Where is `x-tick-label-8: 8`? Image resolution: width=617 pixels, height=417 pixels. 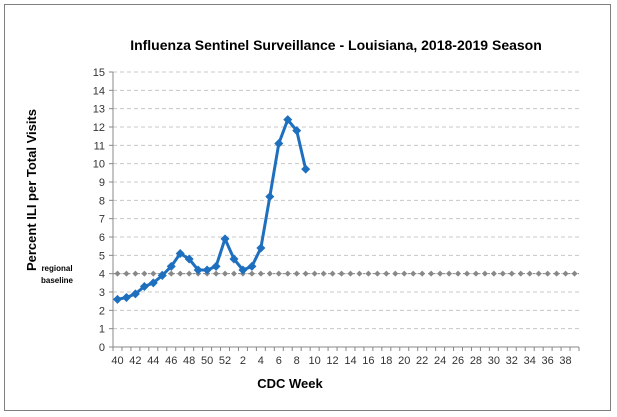
x-tick-label-8: 8 is located at coordinates (297, 361).